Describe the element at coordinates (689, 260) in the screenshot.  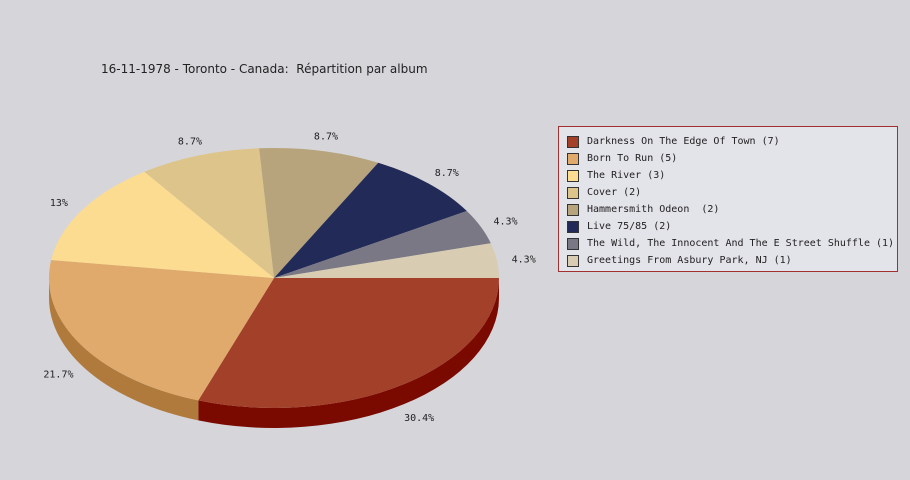
I see `legend-label: Greetings From Asbury Park, NJ (1)` at that location.